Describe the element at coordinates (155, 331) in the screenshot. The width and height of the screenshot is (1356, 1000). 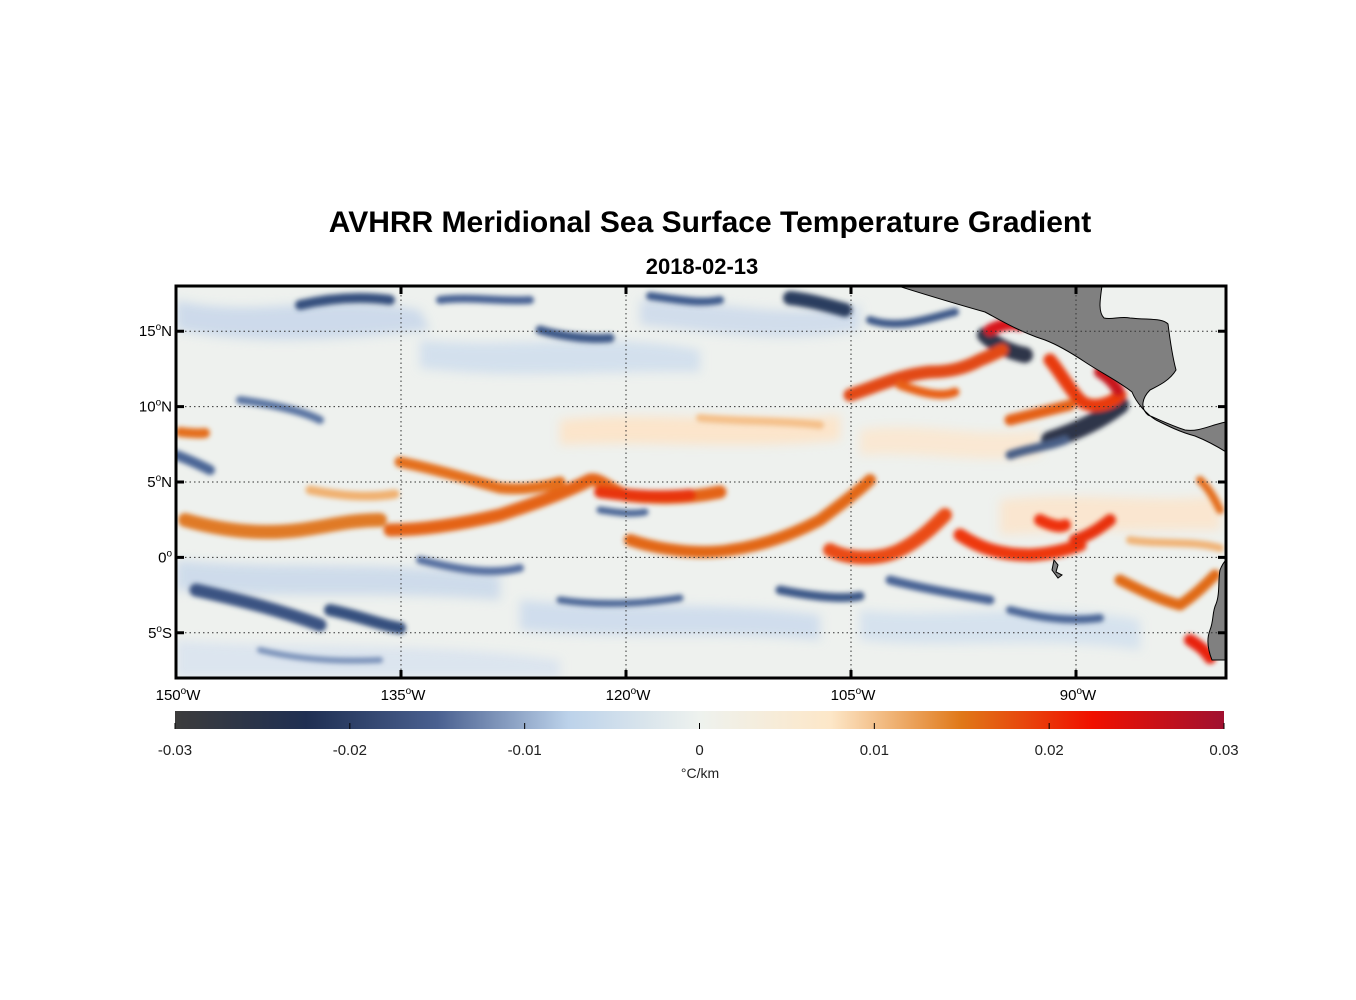
I see `lat-tick-label: 15oN` at that location.